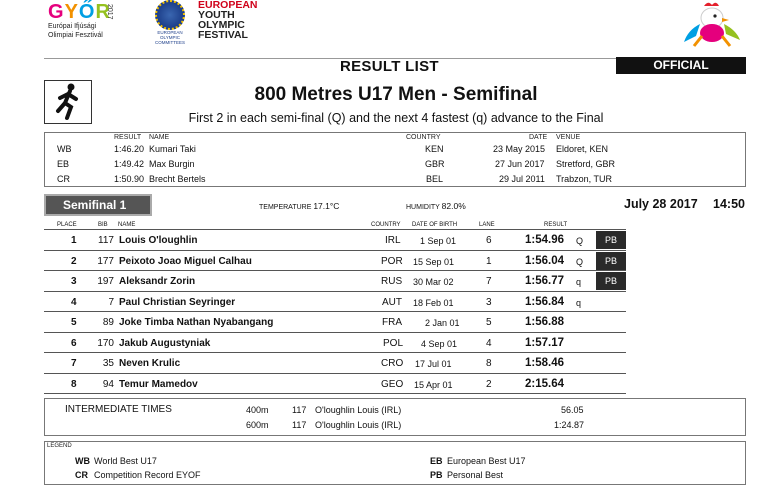 This screenshot has height=488, width=770. Describe the element at coordinates (105, 261) in the screenshot. I see `bib: 177` at that location.